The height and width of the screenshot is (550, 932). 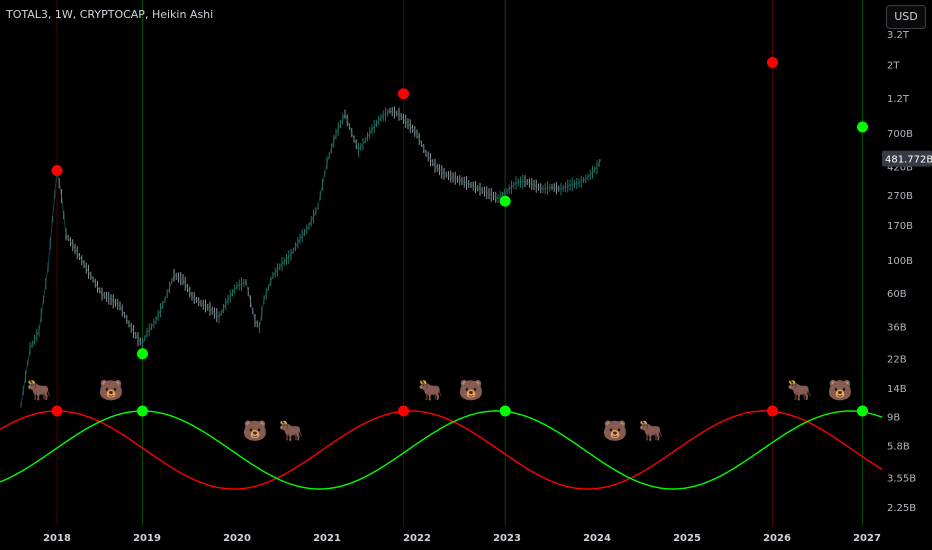 I want to click on cycle-sine-lines, so click(x=441, y=450).